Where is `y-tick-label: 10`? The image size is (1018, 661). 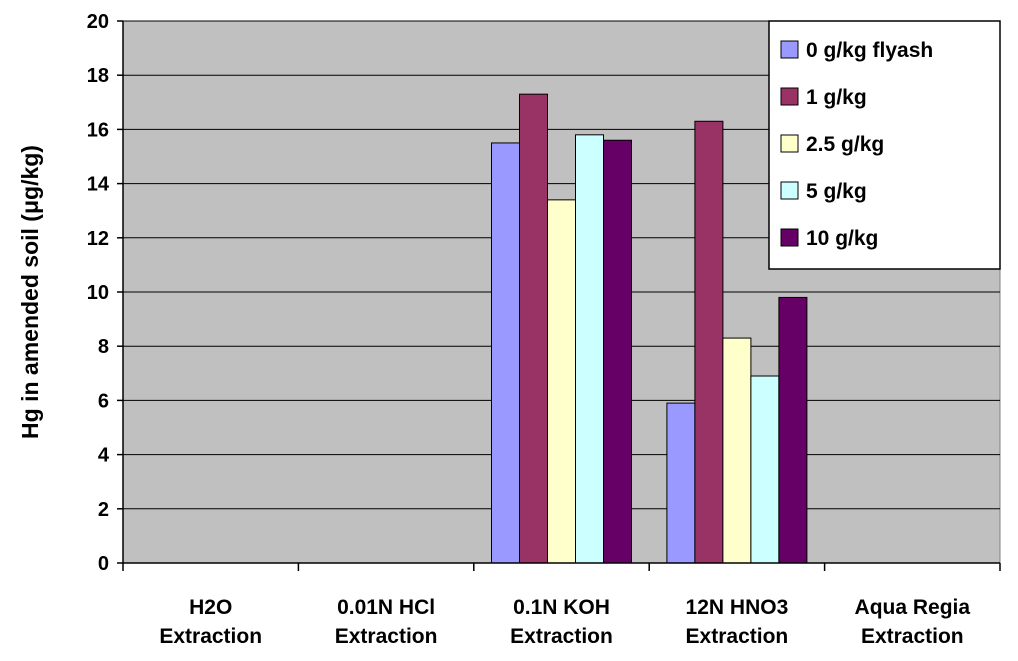 y-tick-label: 10 is located at coordinates (98, 293).